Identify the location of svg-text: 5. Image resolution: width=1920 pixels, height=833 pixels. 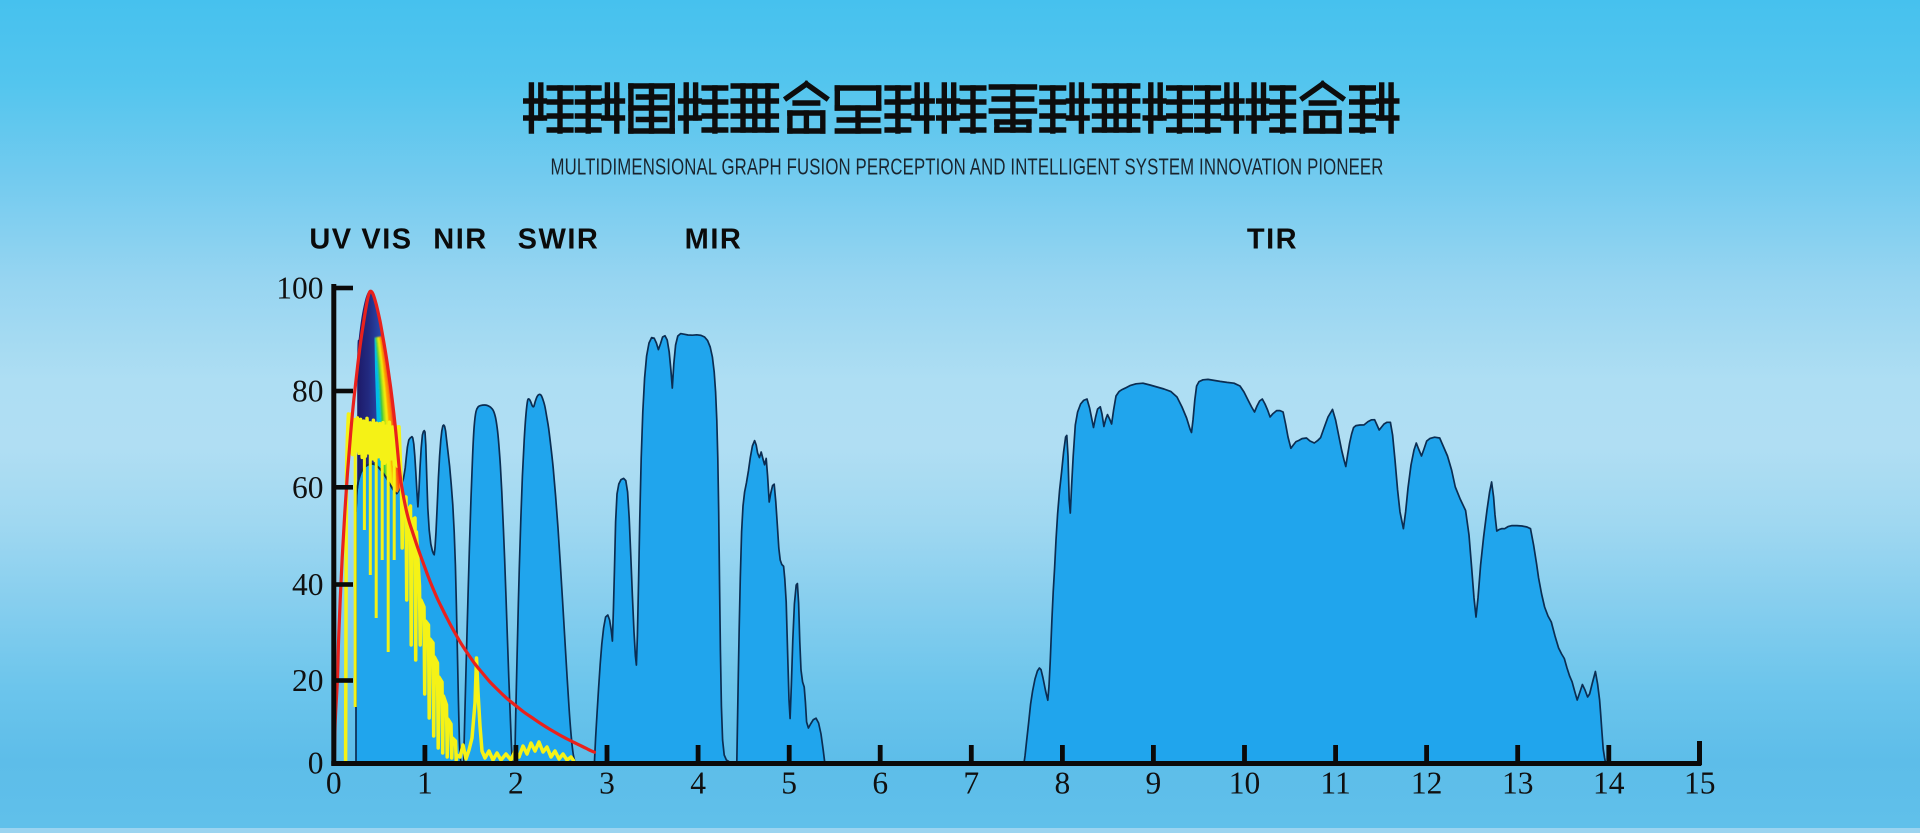
(789, 783).